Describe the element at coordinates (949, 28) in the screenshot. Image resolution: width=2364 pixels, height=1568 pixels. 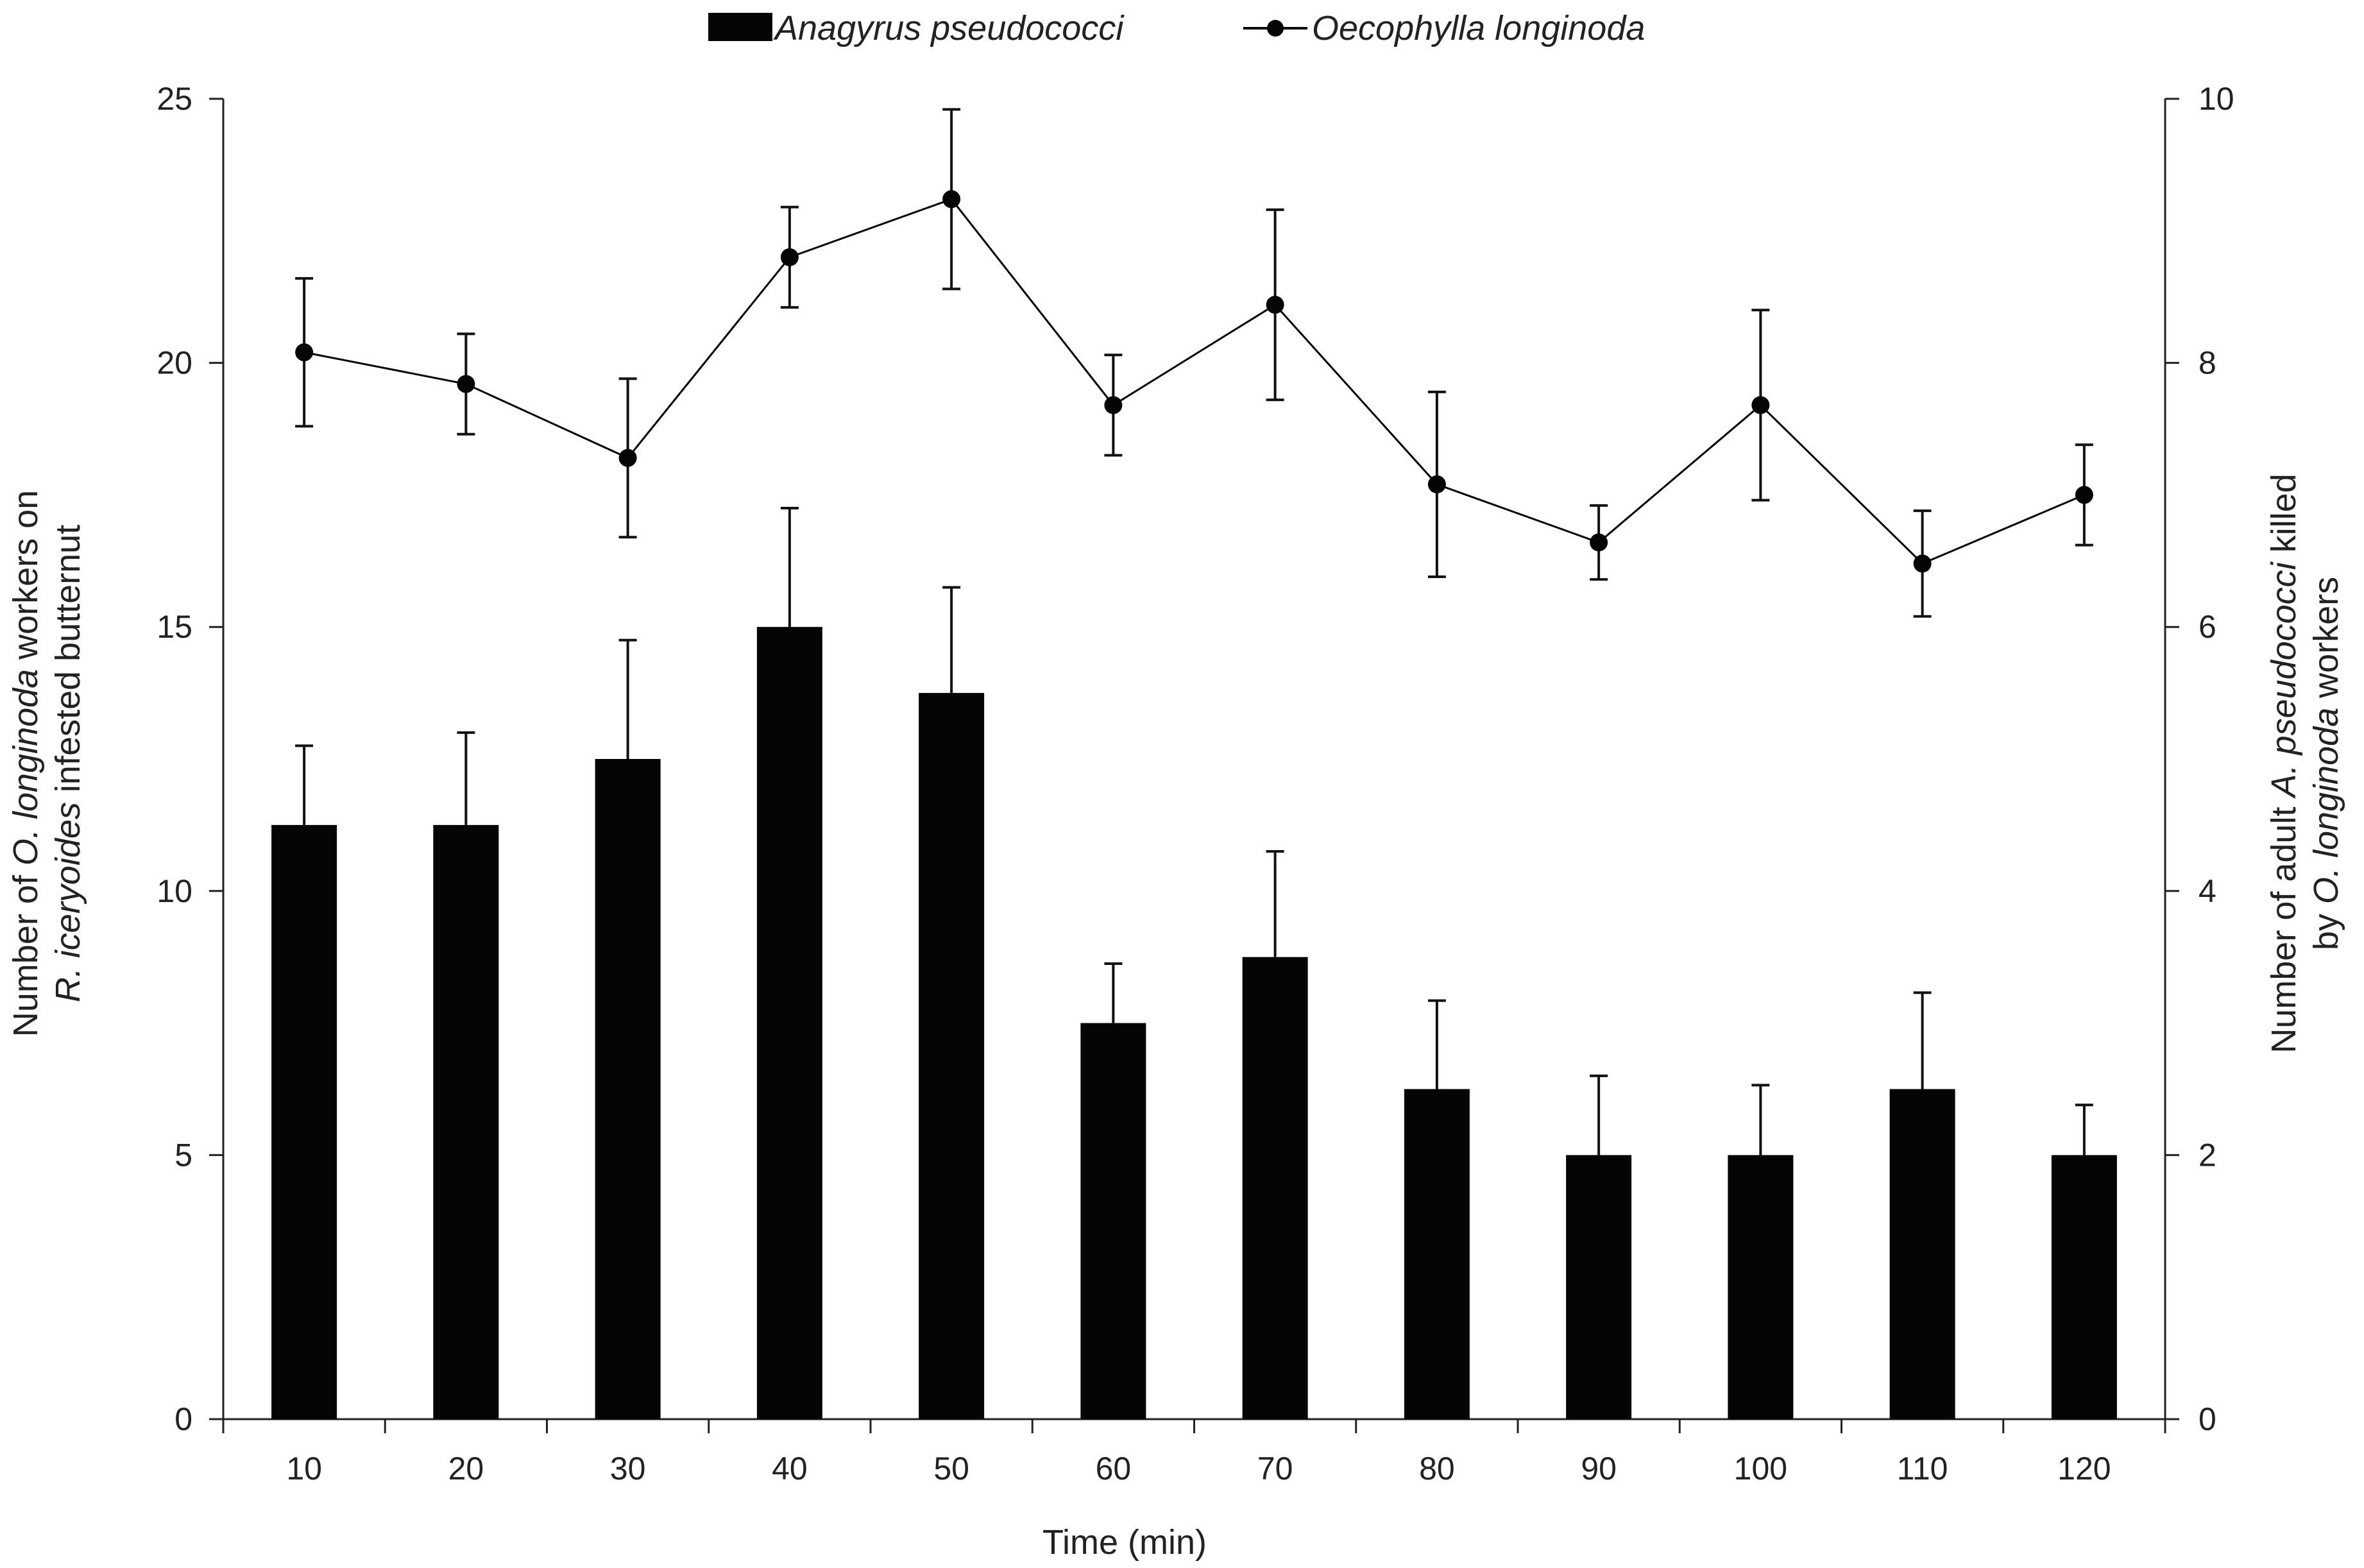
I see `legend-bar-label: Anagyrus pseudococci` at that location.